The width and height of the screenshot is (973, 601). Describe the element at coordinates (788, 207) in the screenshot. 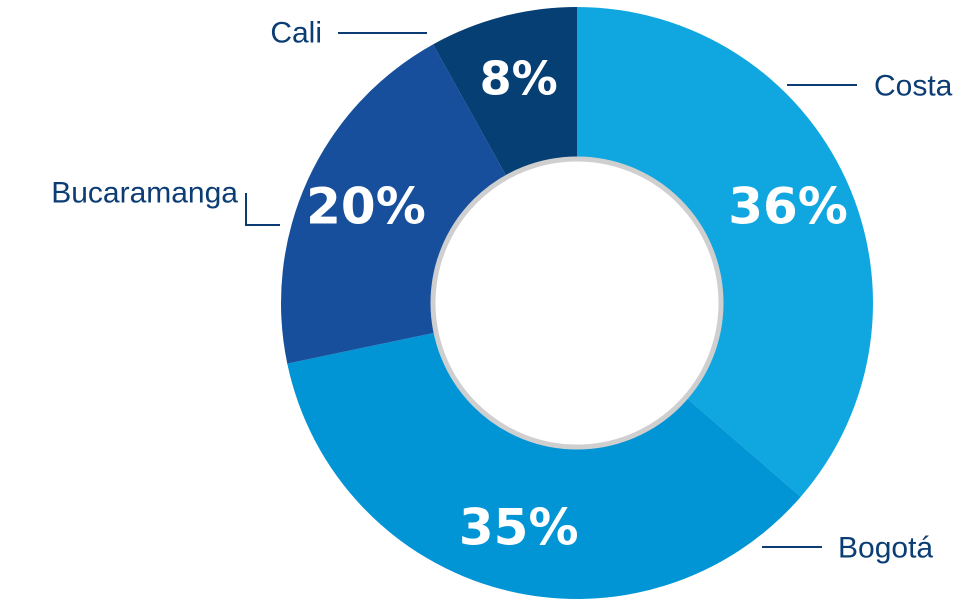

I see `percent-label-costa: 36%` at that location.